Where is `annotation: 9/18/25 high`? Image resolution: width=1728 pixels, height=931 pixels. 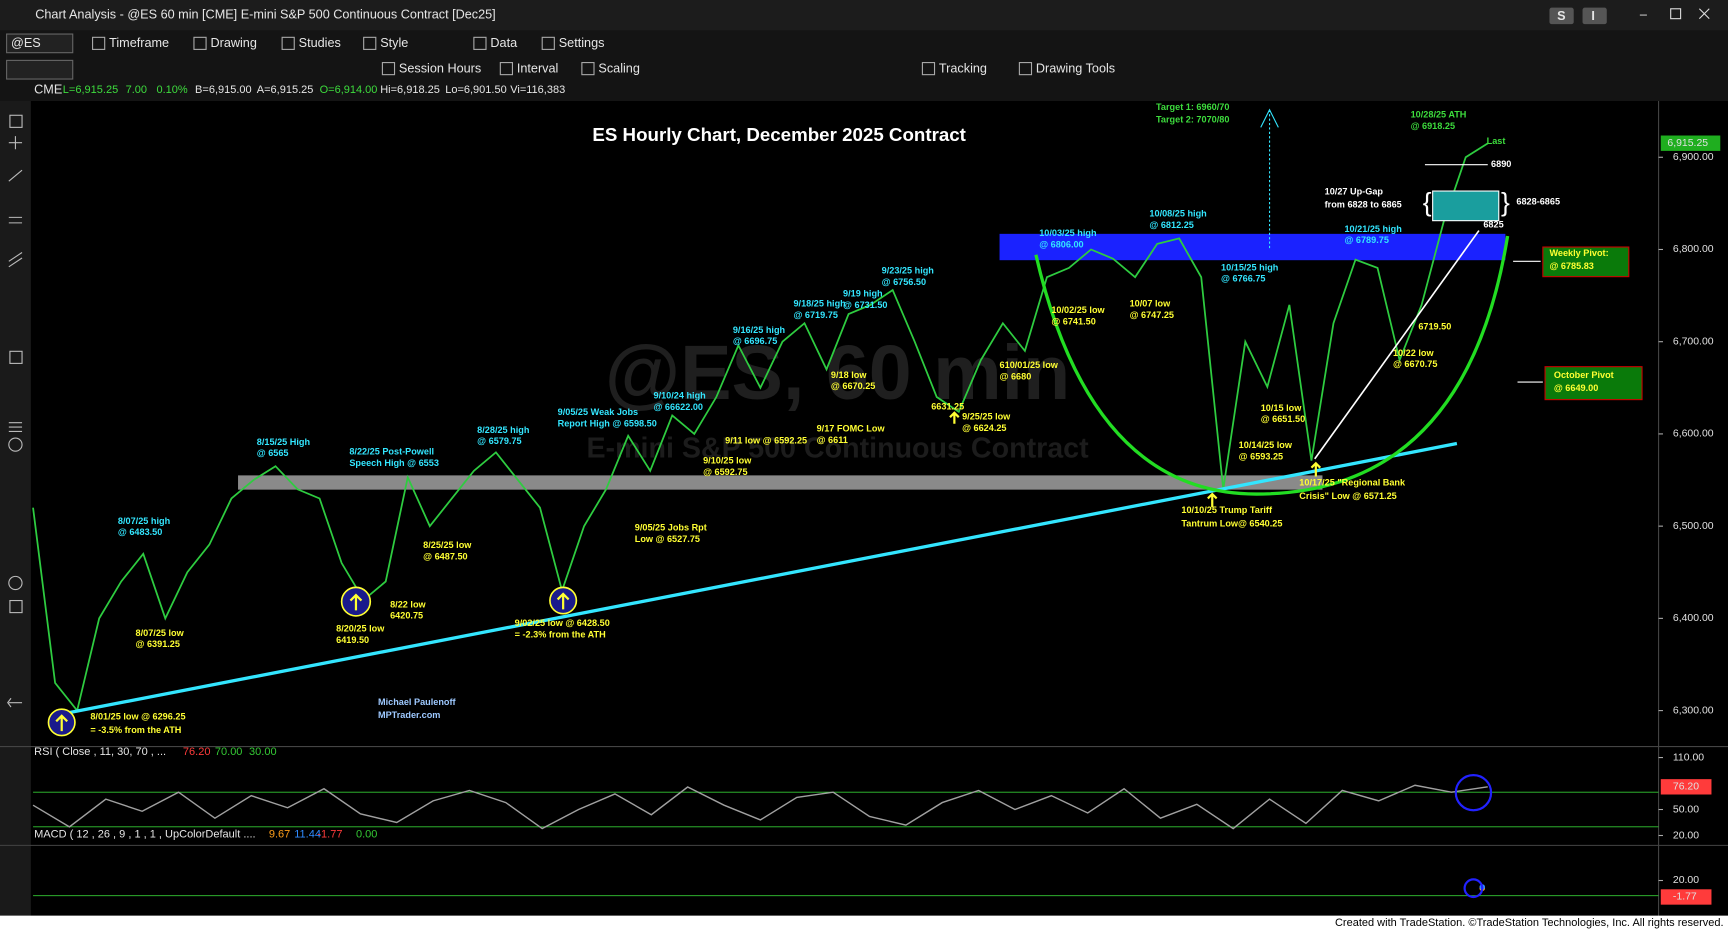
annotation: 9/18/25 high is located at coordinates (819, 304).